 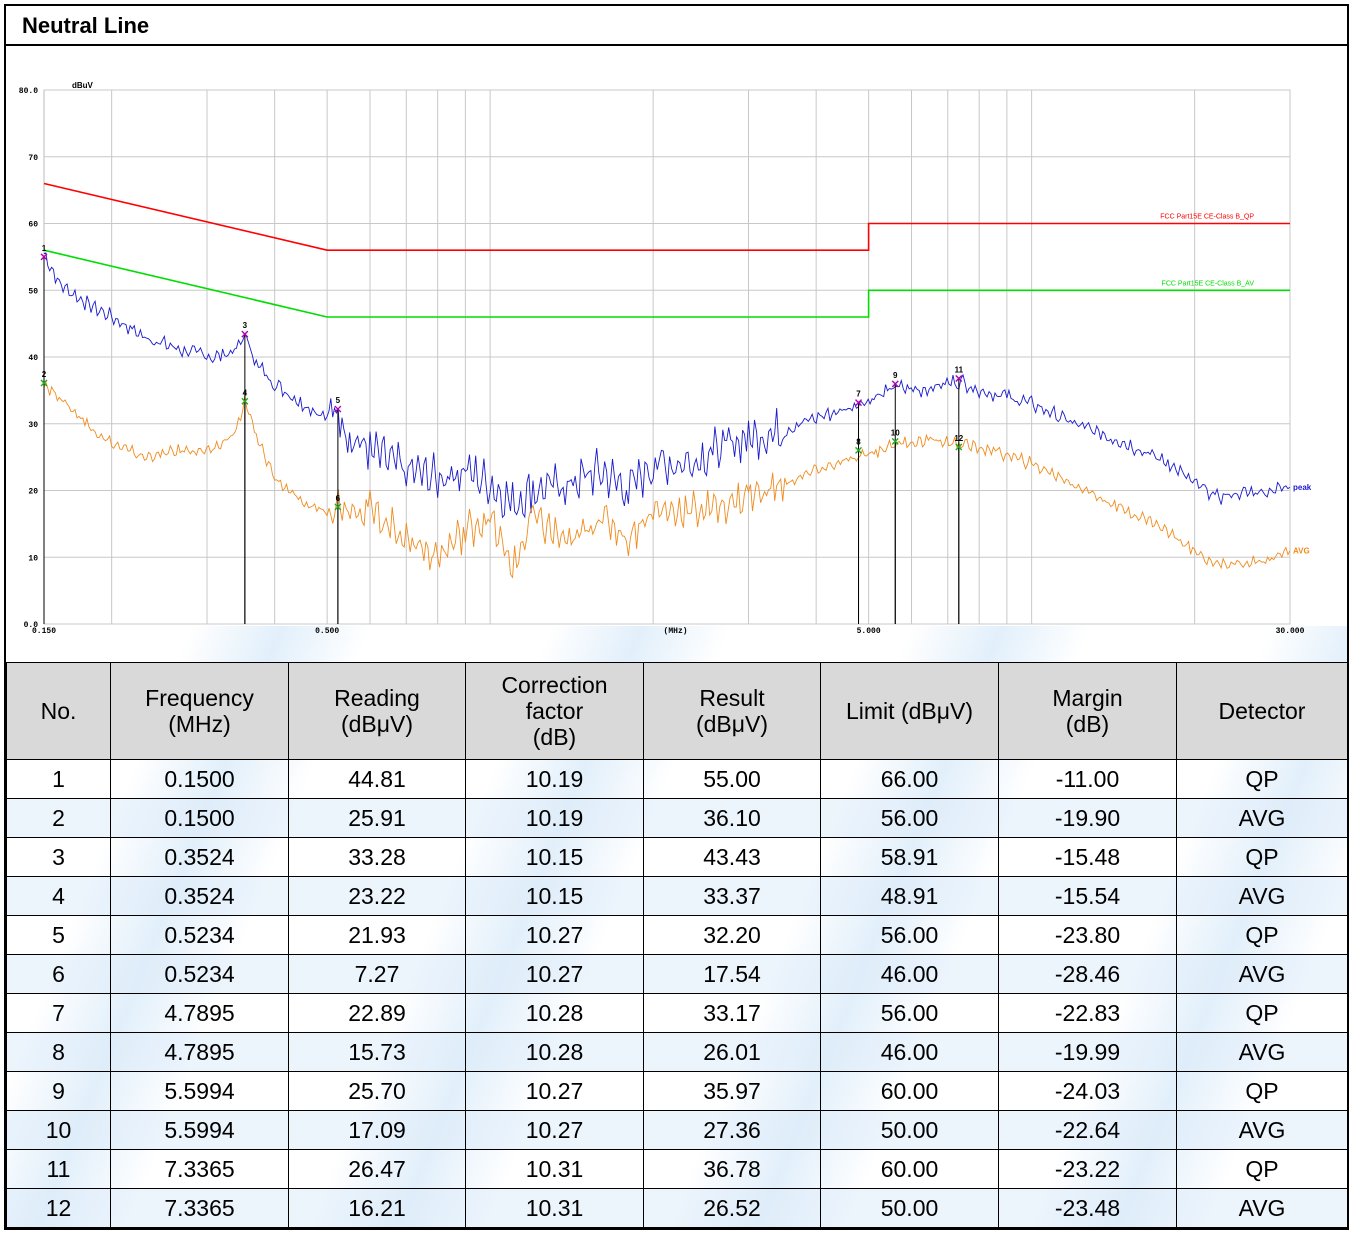 What do you see at coordinates (58, 935) in the screenshot?
I see `table-cell: 5` at bounding box center [58, 935].